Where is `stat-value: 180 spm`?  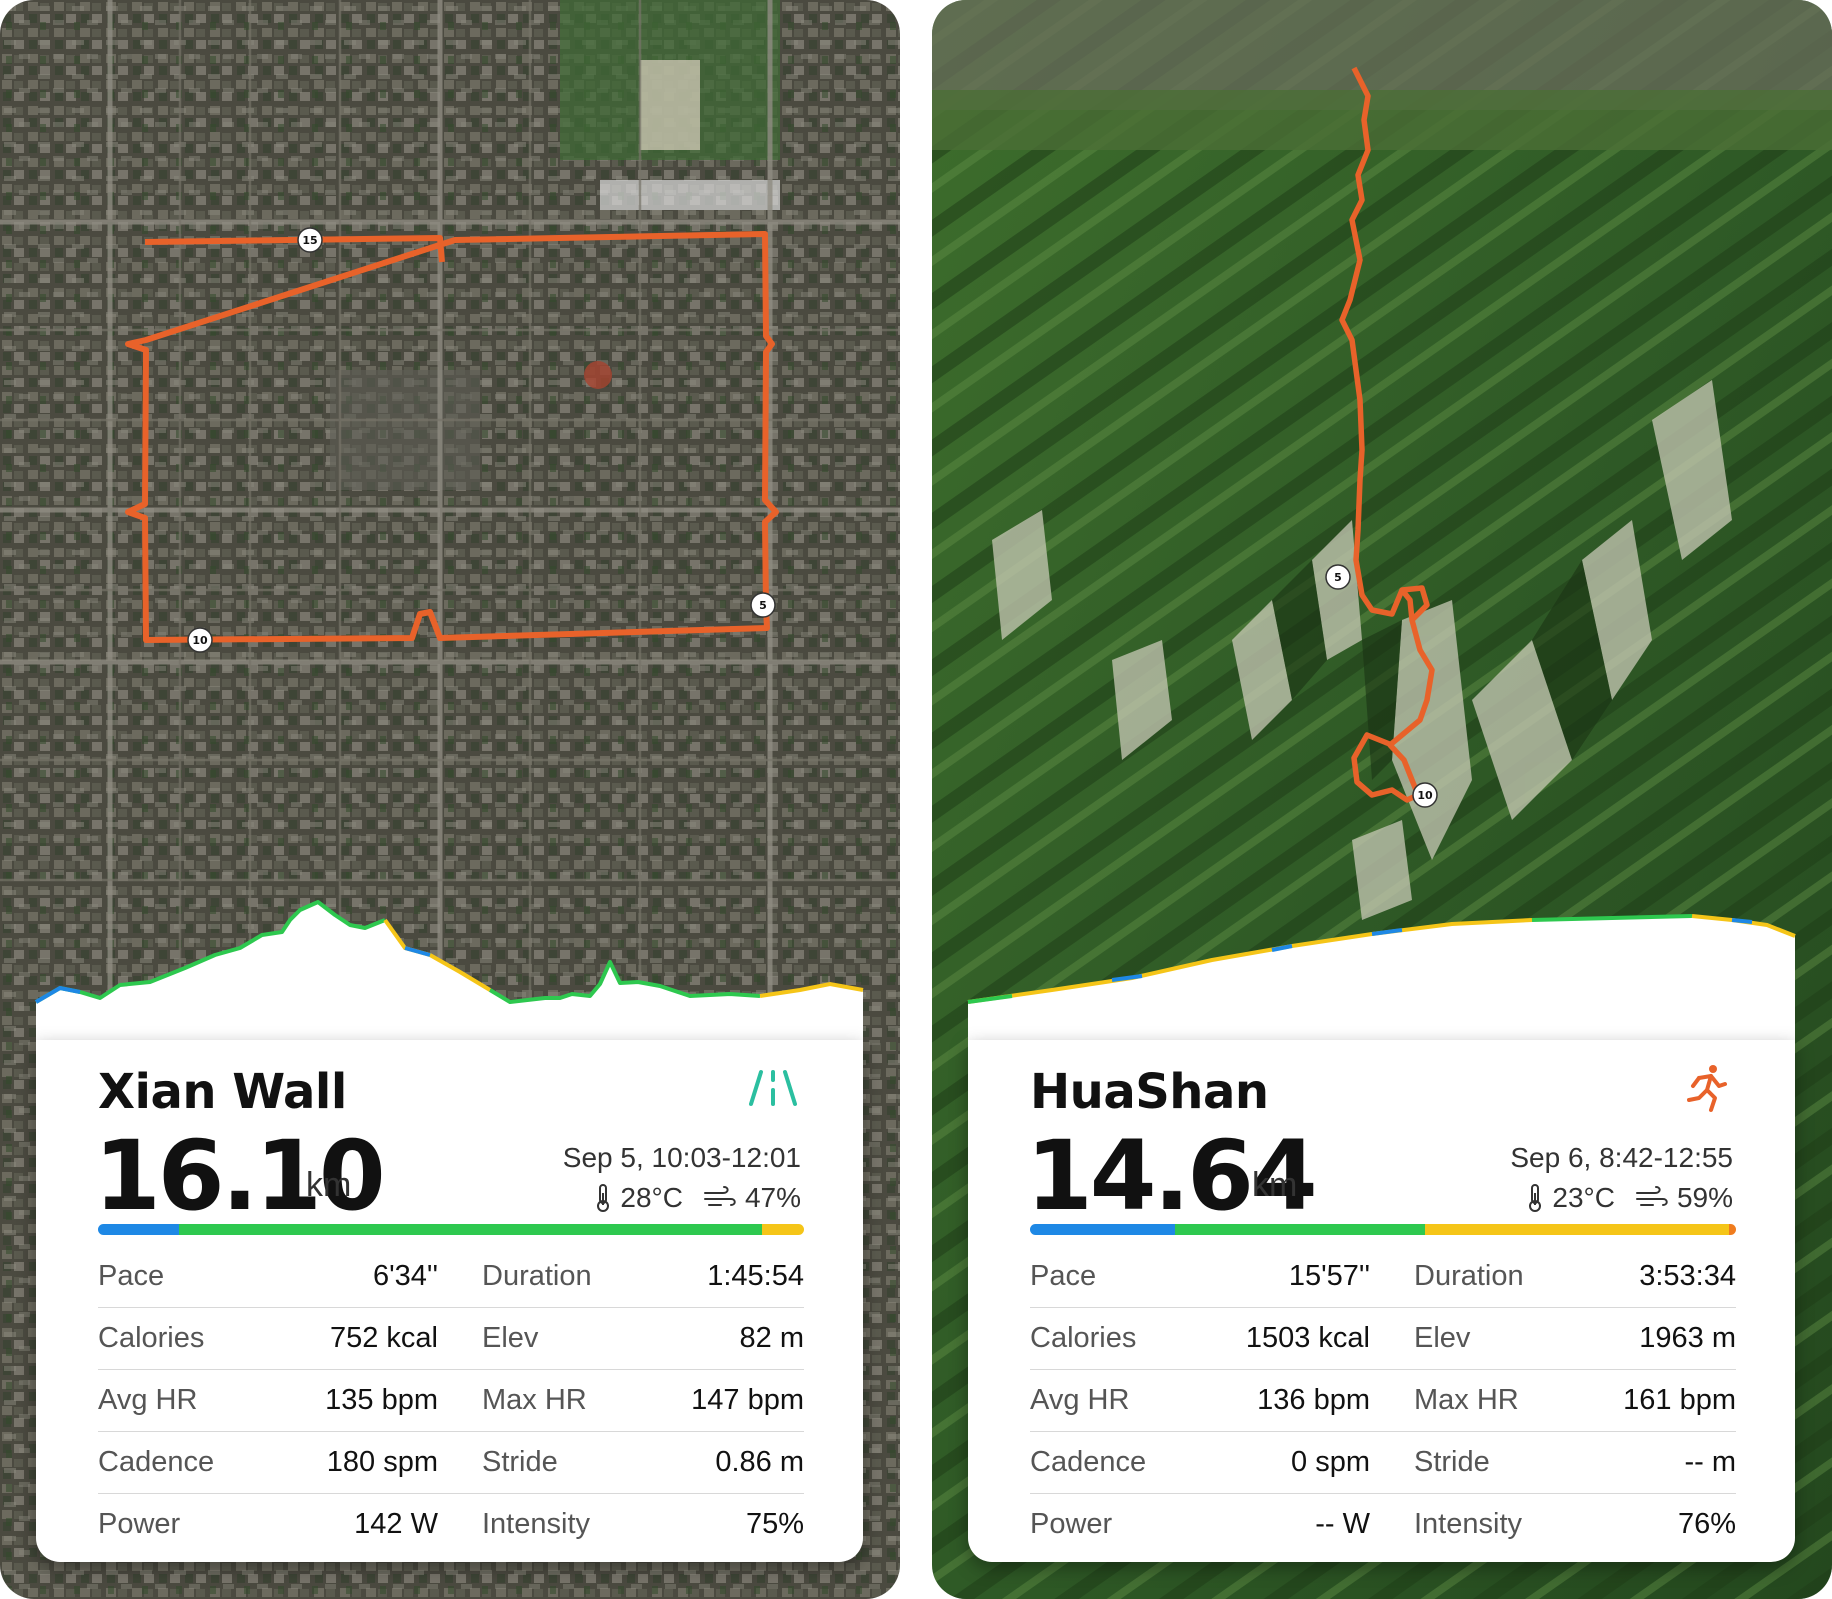
stat-value: 180 spm is located at coordinates (382, 1462).